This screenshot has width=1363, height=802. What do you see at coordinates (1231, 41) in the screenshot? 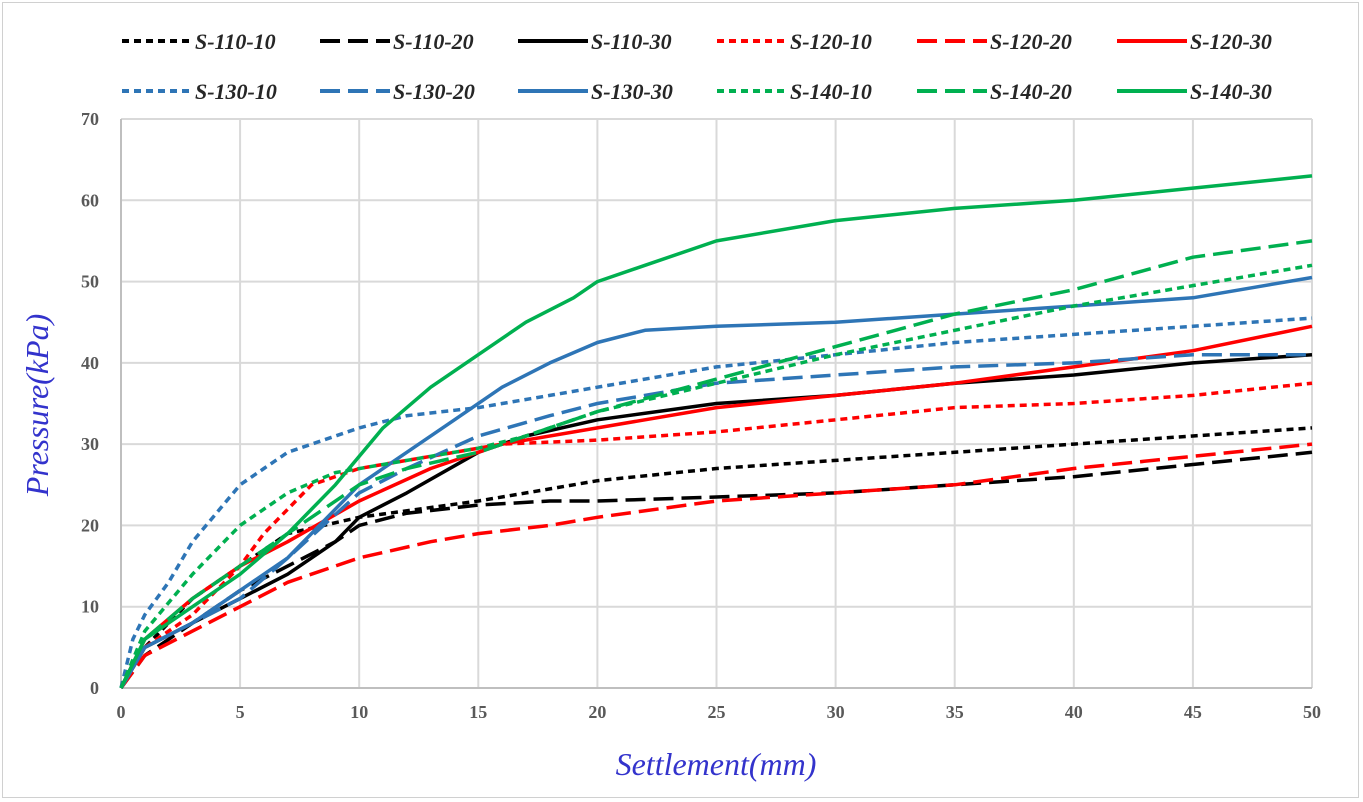
I see `legend-label: S-120-30` at bounding box center [1231, 41].